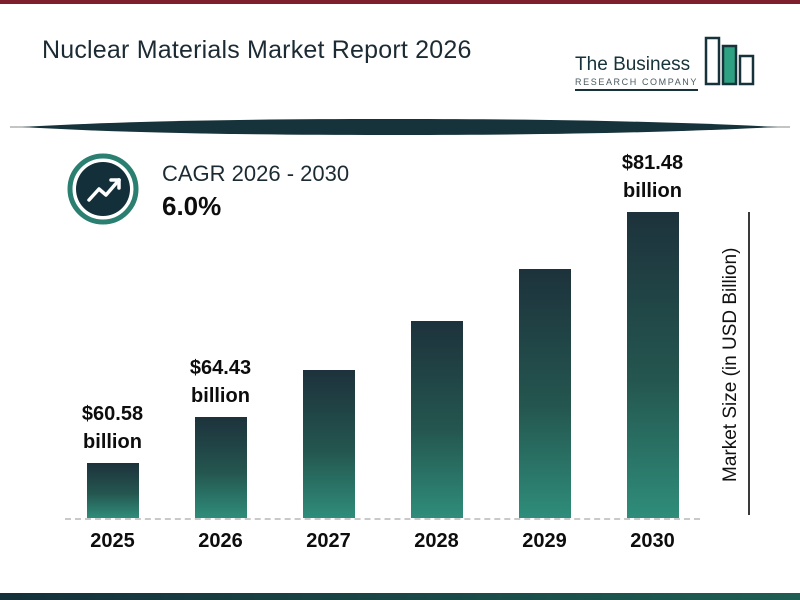 Image resolution: width=800 pixels, height=600 pixels. Describe the element at coordinates (112, 428) in the screenshot. I see `bar-value-label: $60.58 billion` at that location.